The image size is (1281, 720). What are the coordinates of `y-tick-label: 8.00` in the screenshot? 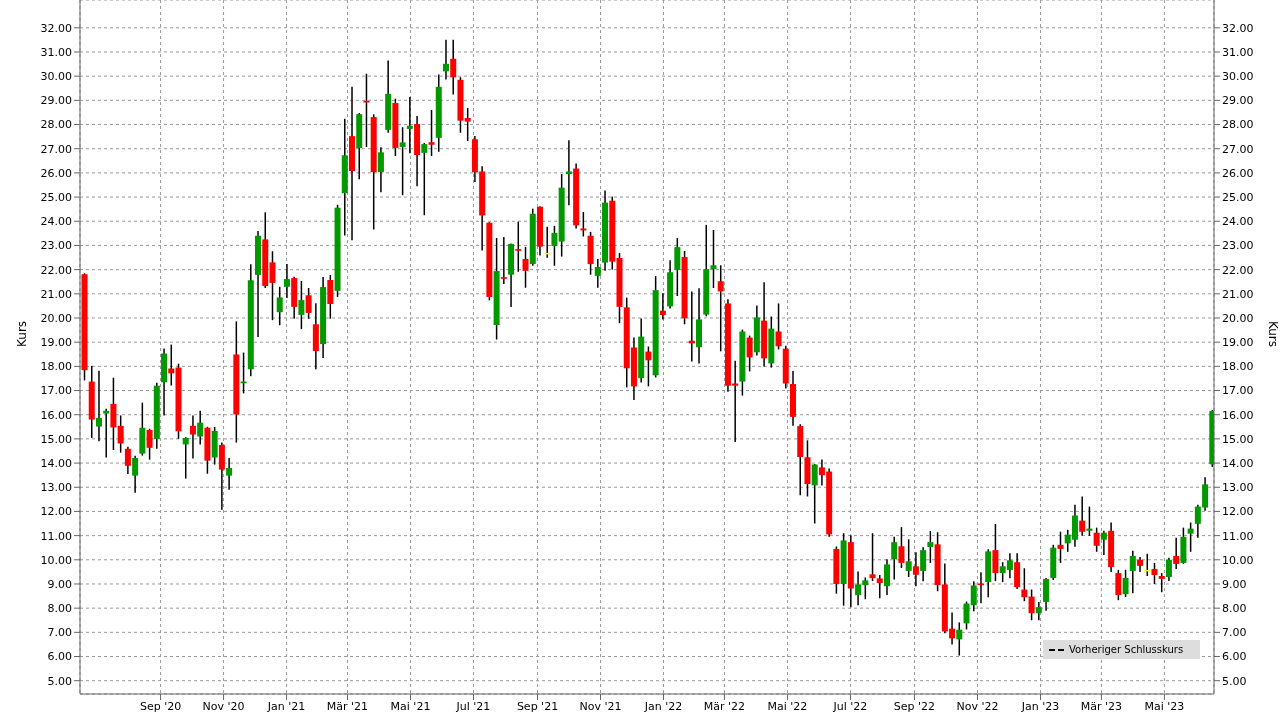 It's located at (59, 609).